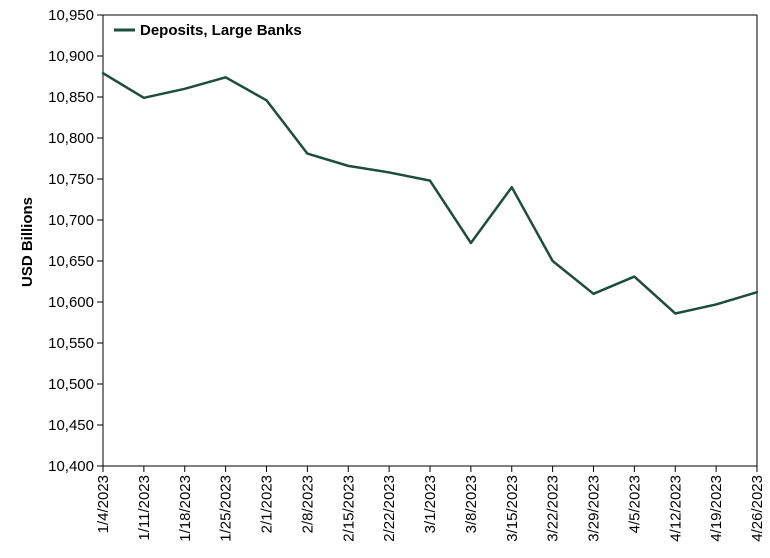 Image resolution: width=770 pixels, height=558 pixels. Describe the element at coordinates (27, 242) in the screenshot. I see `y-axis-title: USD Billions` at that location.